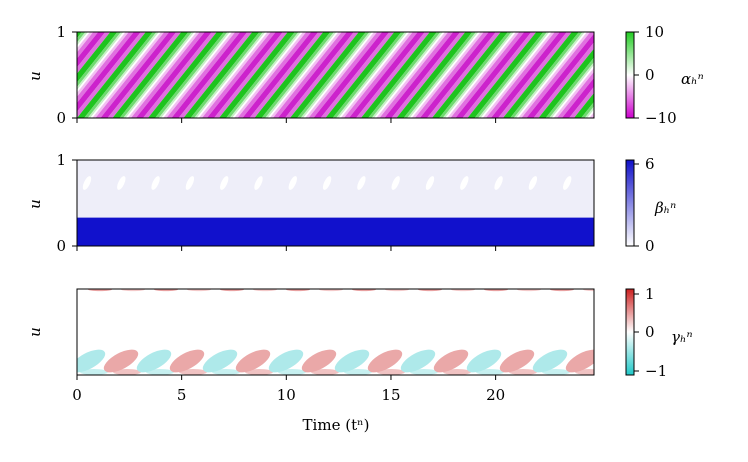 The height and width of the screenshot is (462, 748). What do you see at coordinates (61, 160) in the screenshot?
I see `beta-ytick-top: 1` at bounding box center [61, 160].